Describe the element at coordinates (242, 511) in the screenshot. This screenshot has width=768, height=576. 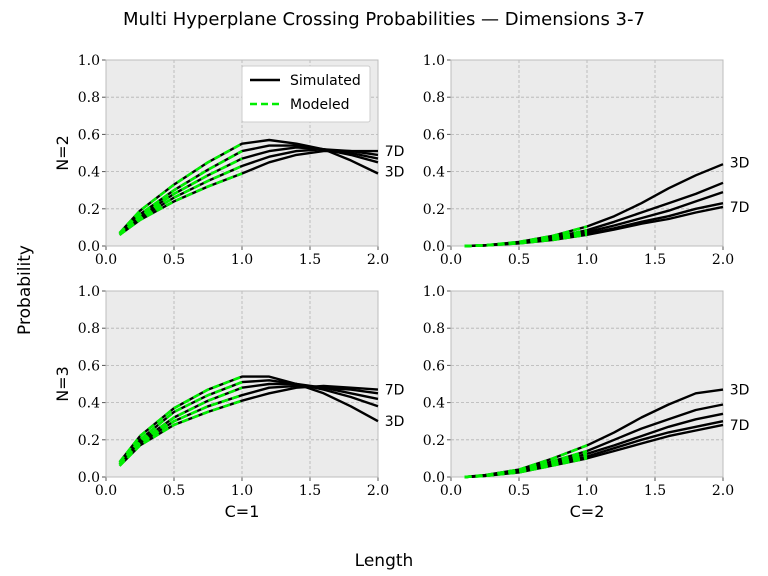
I see `column-label: C=1` at that location.